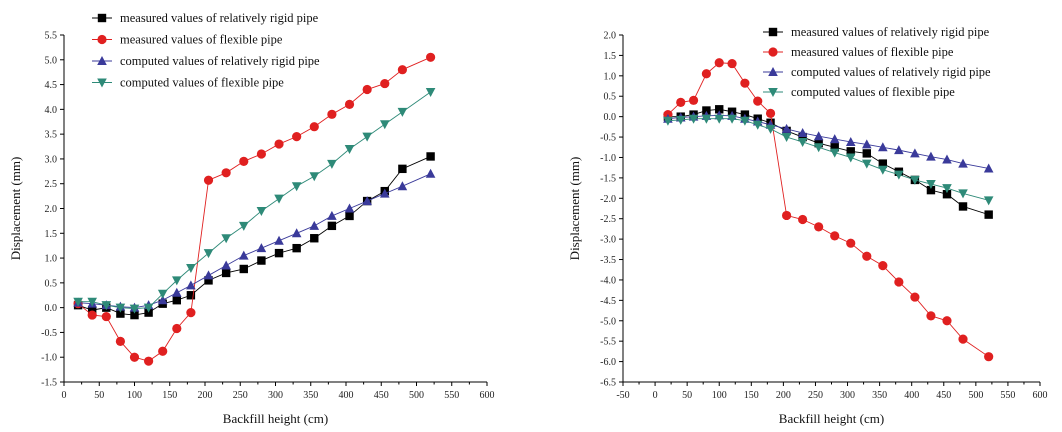 The height and width of the screenshot is (432, 1062). What do you see at coordinates (134, 395) in the screenshot?
I see `x-tick-label: 100` at bounding box center [134, 395].